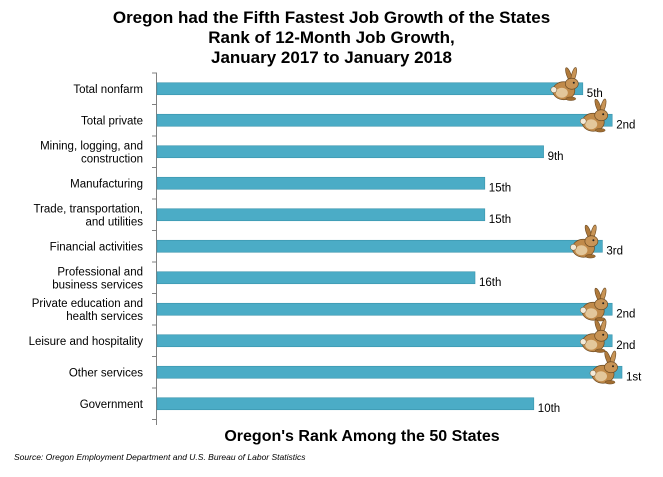  What do you see at coordinates (106, 184) in the screenshot?
I see `category-label: Manufacturing` at bounding box center [106, 184].